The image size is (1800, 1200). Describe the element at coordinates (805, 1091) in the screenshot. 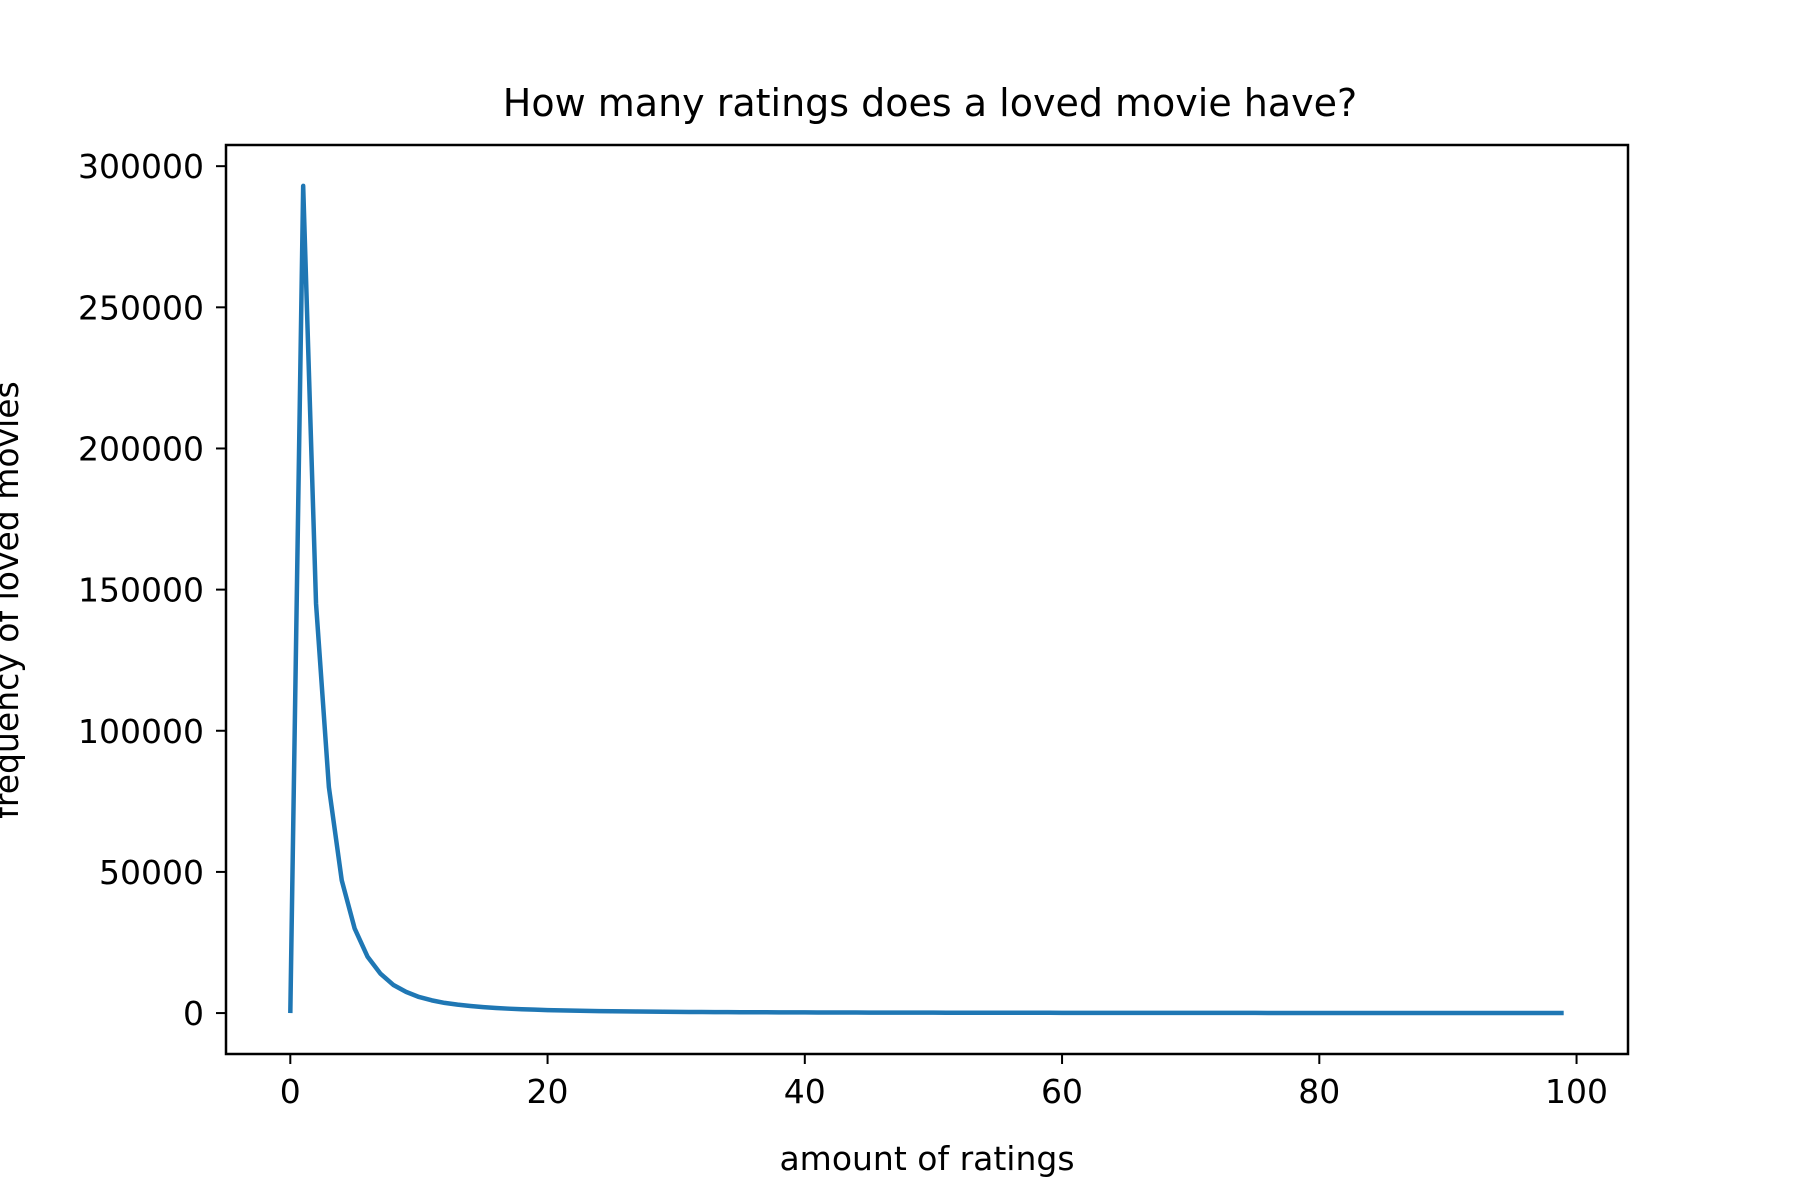

I see `x-tick-label: 40` at that location.